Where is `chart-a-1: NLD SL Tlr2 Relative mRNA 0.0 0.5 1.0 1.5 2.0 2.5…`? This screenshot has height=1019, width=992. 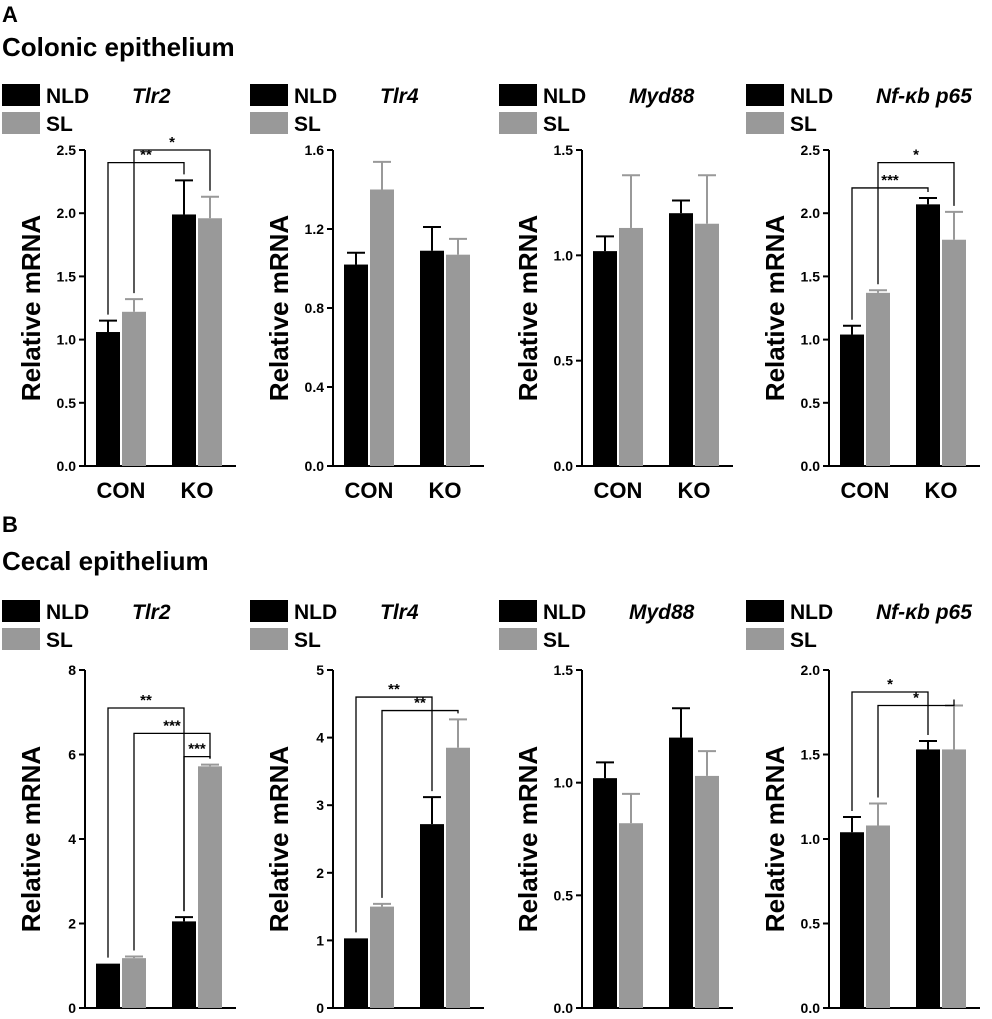
chart-a-1: NLD SL Tlr2 Relative mRNA 0.0 0.5 1.0 1.5 2.0 2.5… is located at coordinates (119, 293).